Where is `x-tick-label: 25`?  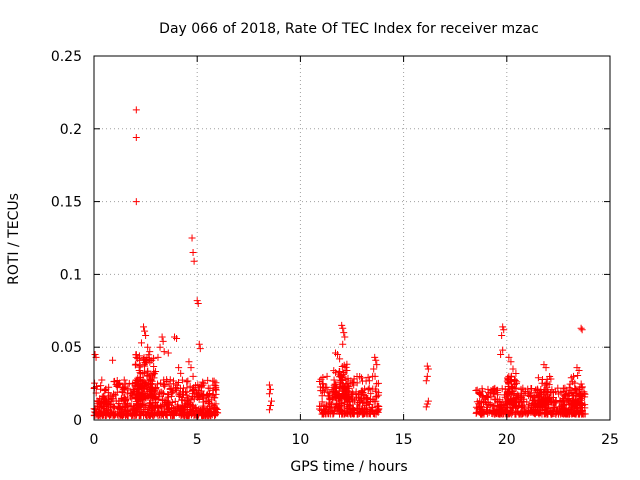
x-tick-label: 25 is located at coordinates (610, 440).